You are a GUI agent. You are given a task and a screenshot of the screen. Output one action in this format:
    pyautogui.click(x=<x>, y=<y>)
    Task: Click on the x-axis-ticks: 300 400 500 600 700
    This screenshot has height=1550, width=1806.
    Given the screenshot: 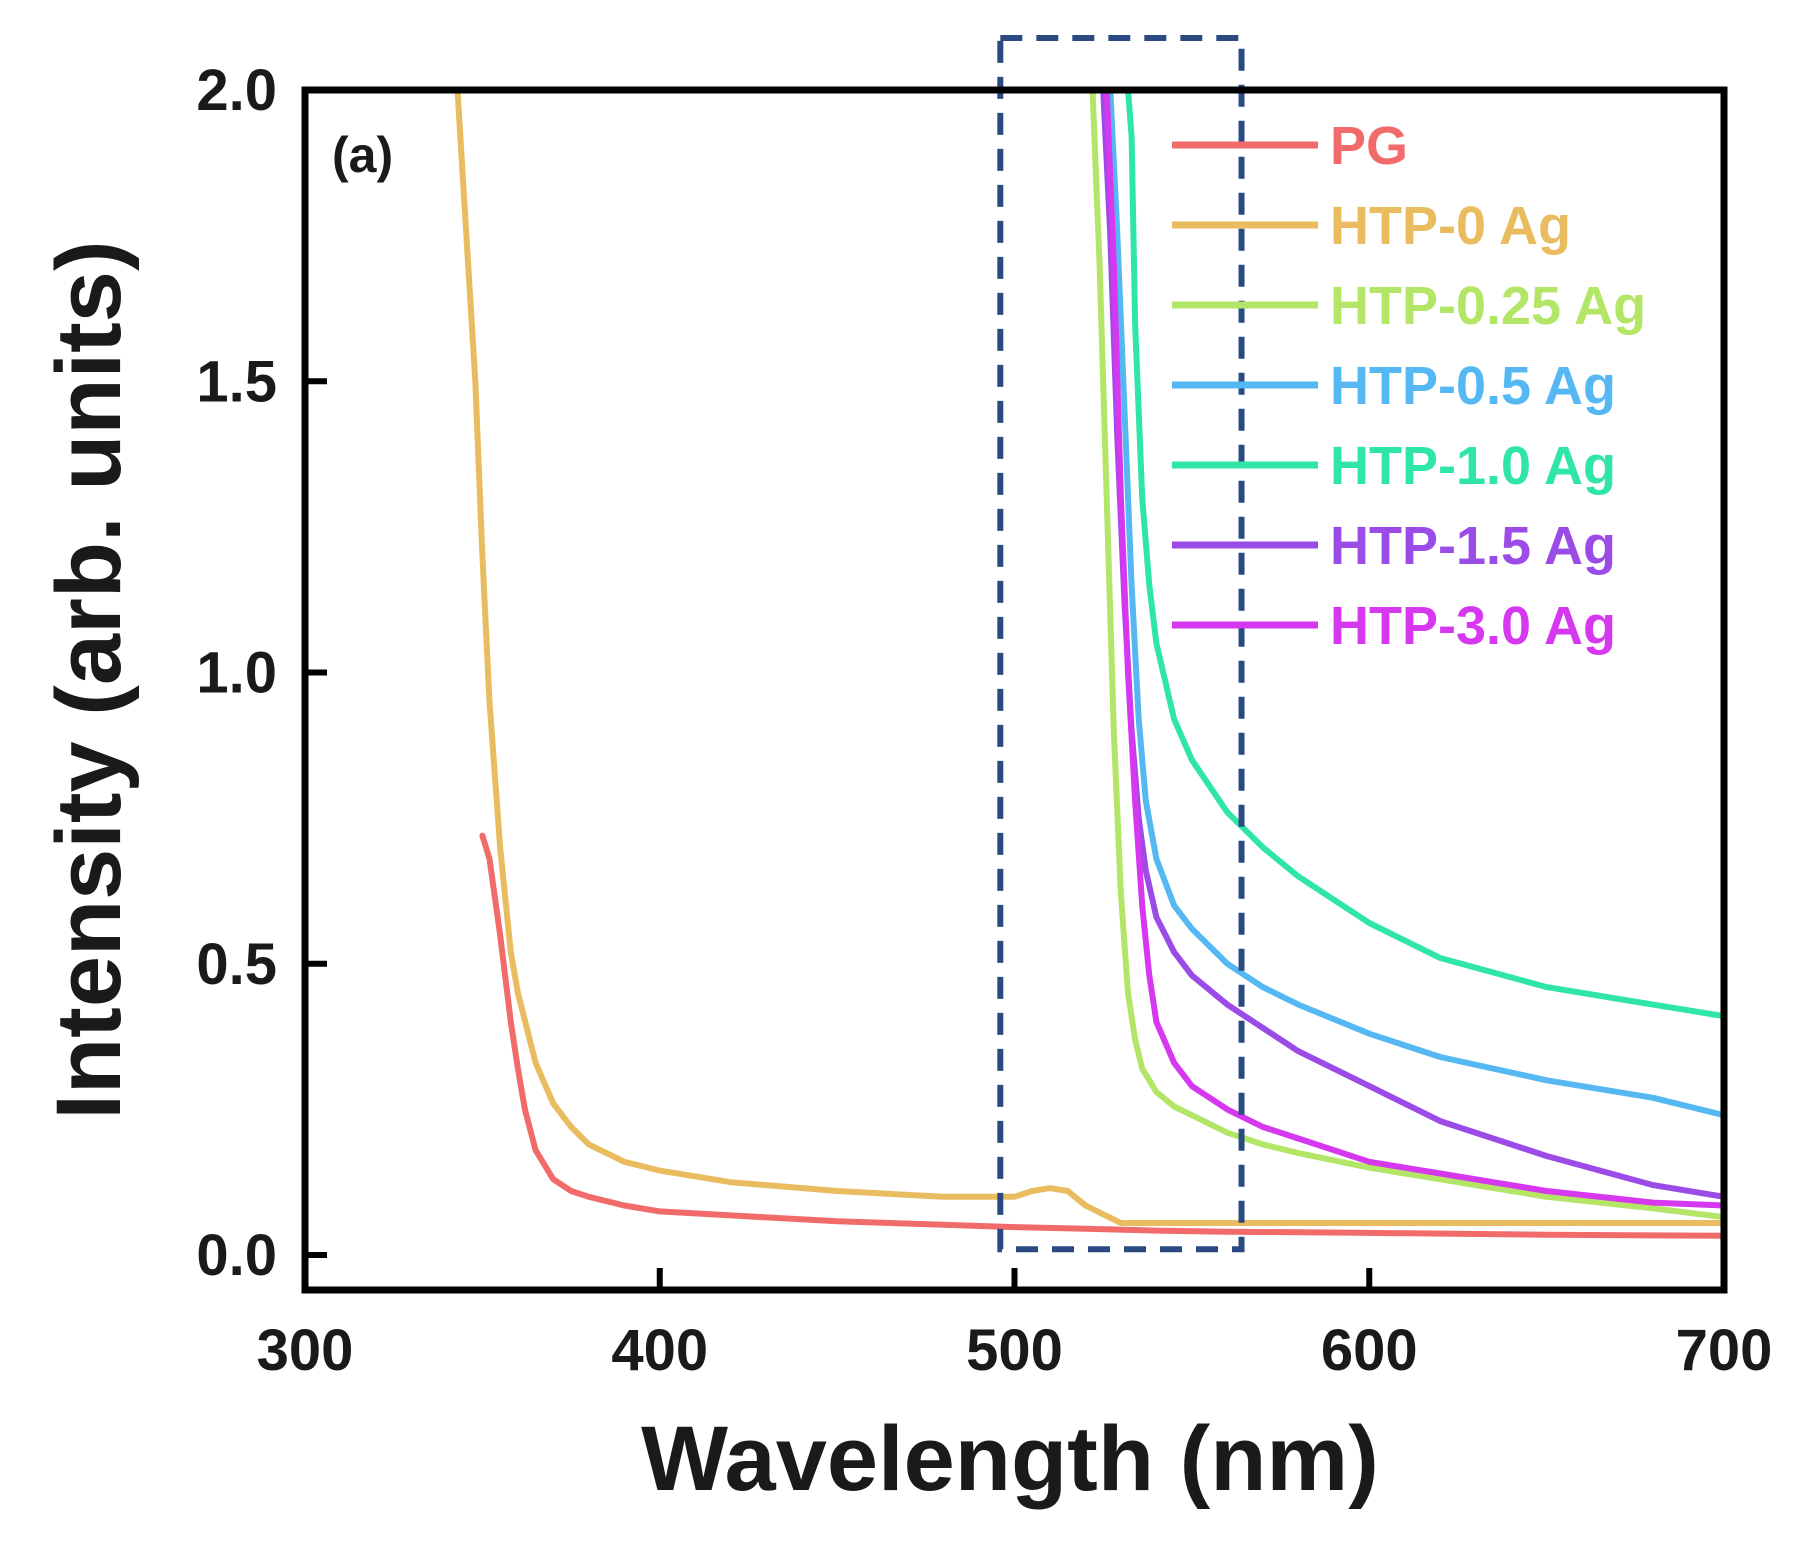 What is the action you would take?
    pyautogui.click(x=1015, y=1325)
    